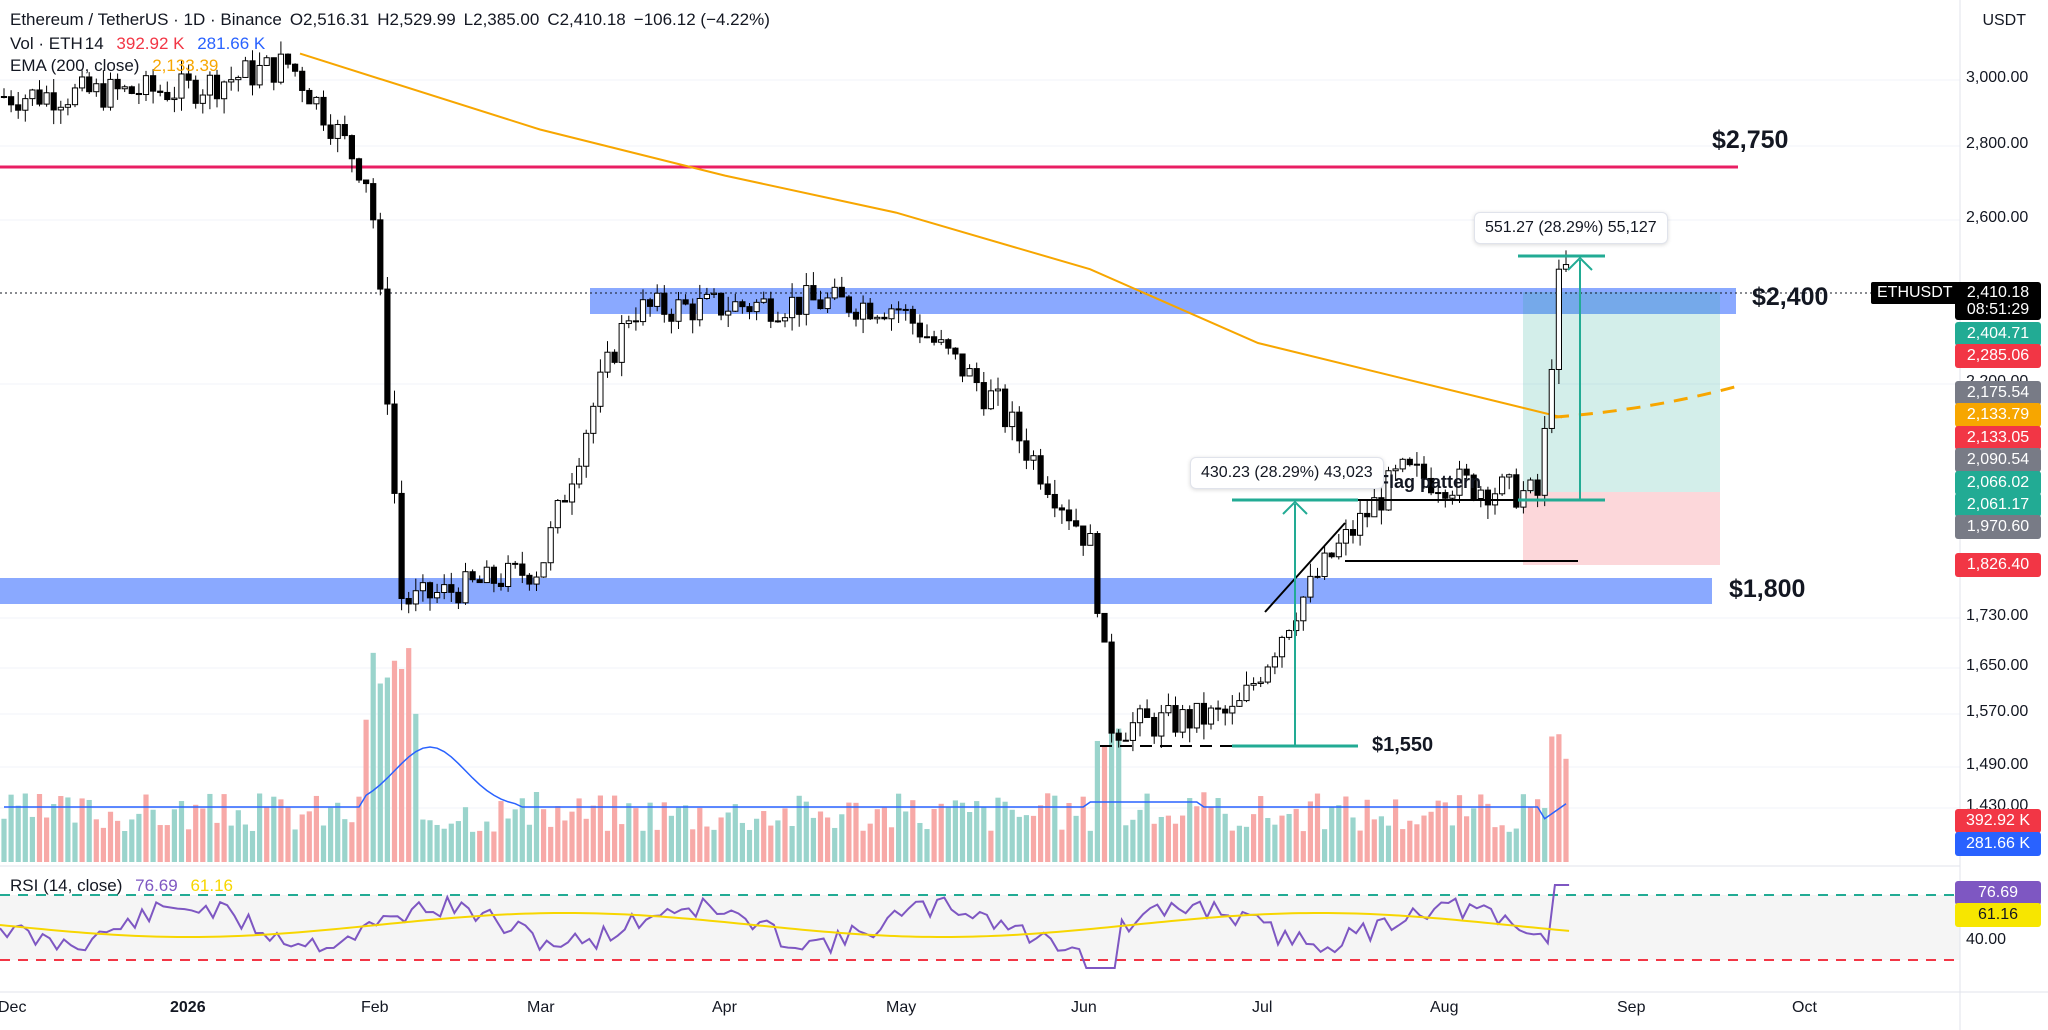 The width and height of the screenshot is (2048, 1030). I want to click on label-2750: $2,750, so click(1750, 140).